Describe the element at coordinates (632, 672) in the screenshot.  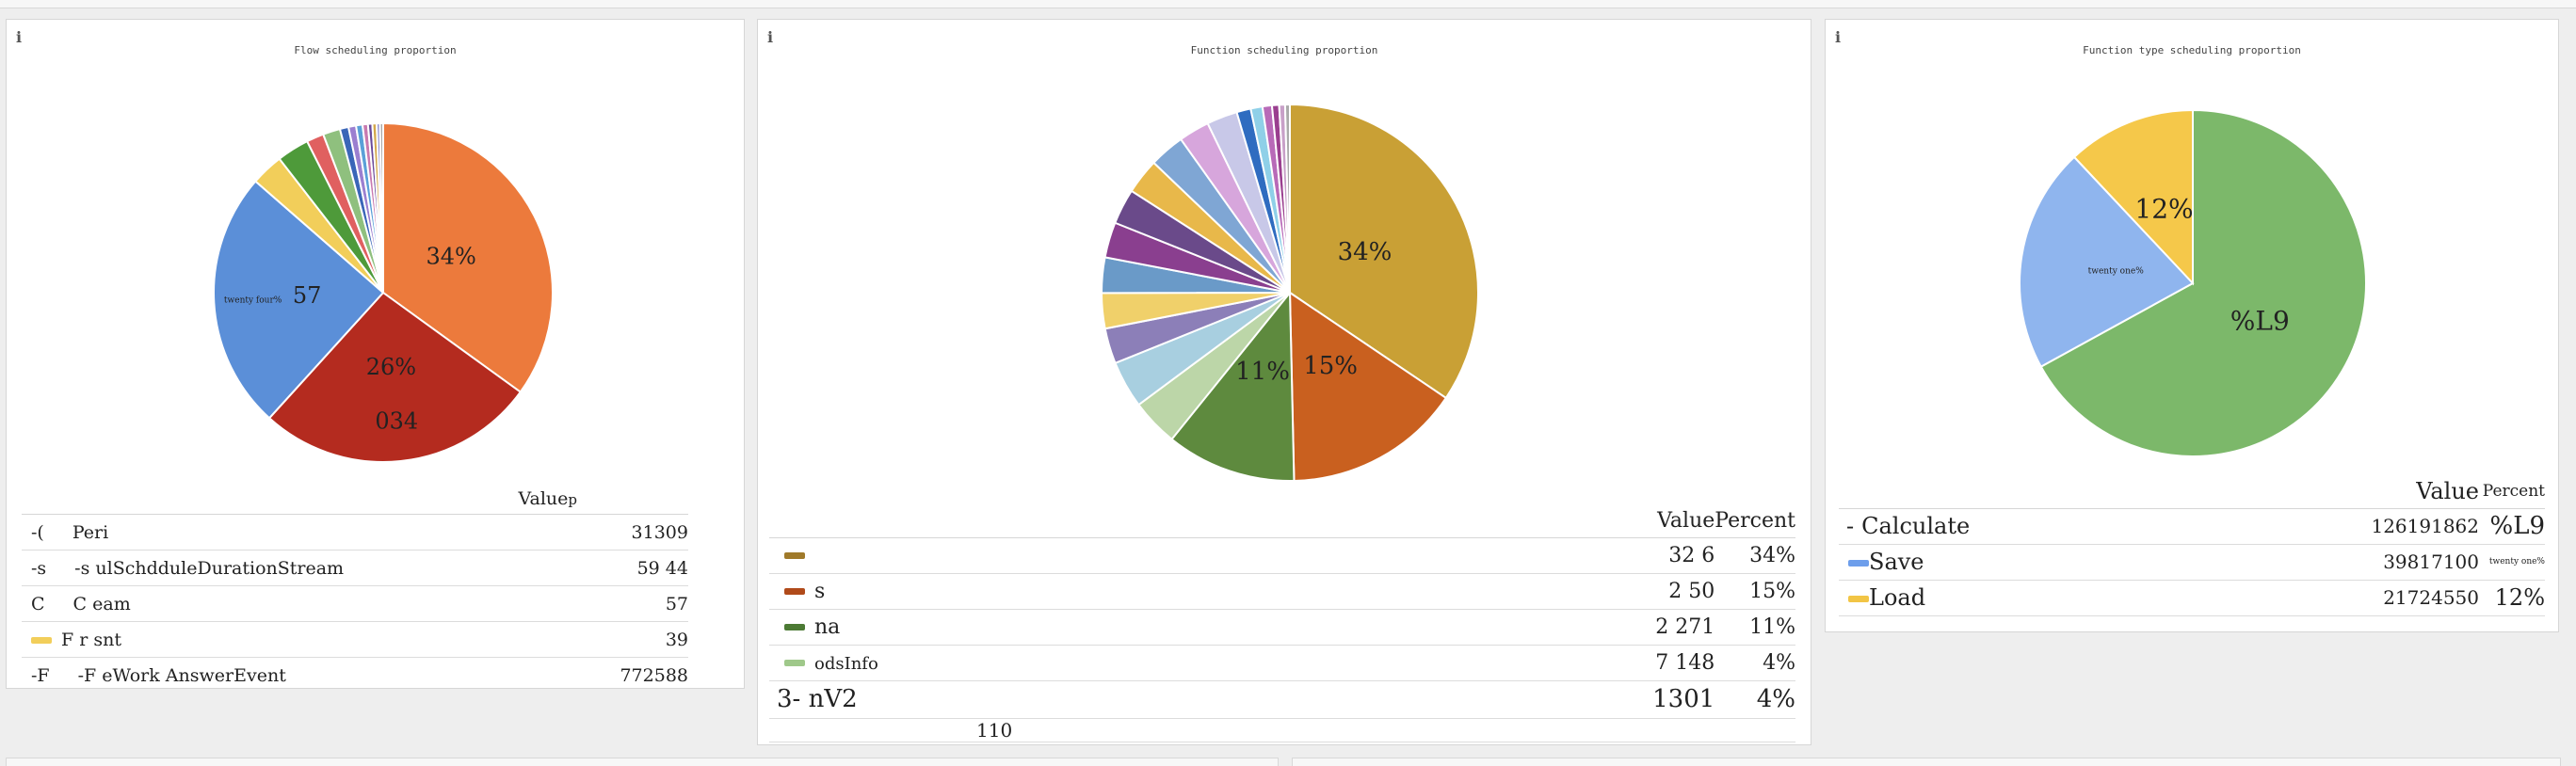
I see `row-value: 772588` at that location.